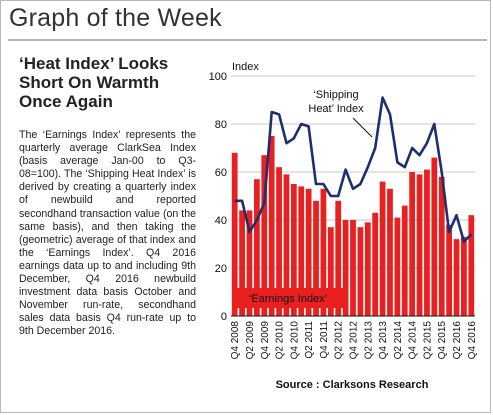 Image resolution: width=493 pixels, height=415 pixels. What do you see at coordinates (309, 340) in the screenshot?
I see `x-tick-label: Q2 2011` at bounding box center [309, 340].